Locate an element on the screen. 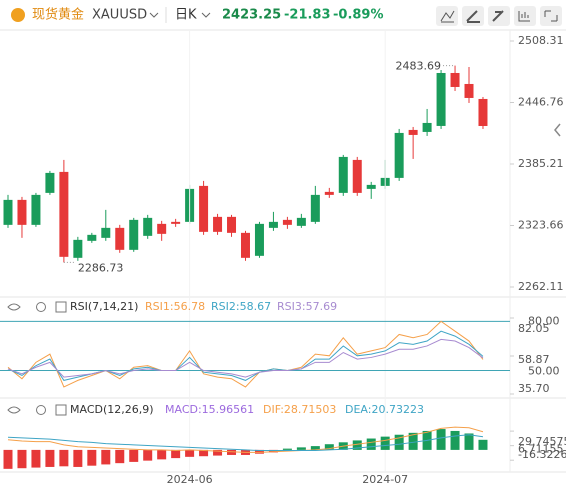 This screenshot has width=566, height=491. header: 现货黄金 XAUUSD 日K 2423.25 -21.83 -0.89% is located at coordinates (286, 16).